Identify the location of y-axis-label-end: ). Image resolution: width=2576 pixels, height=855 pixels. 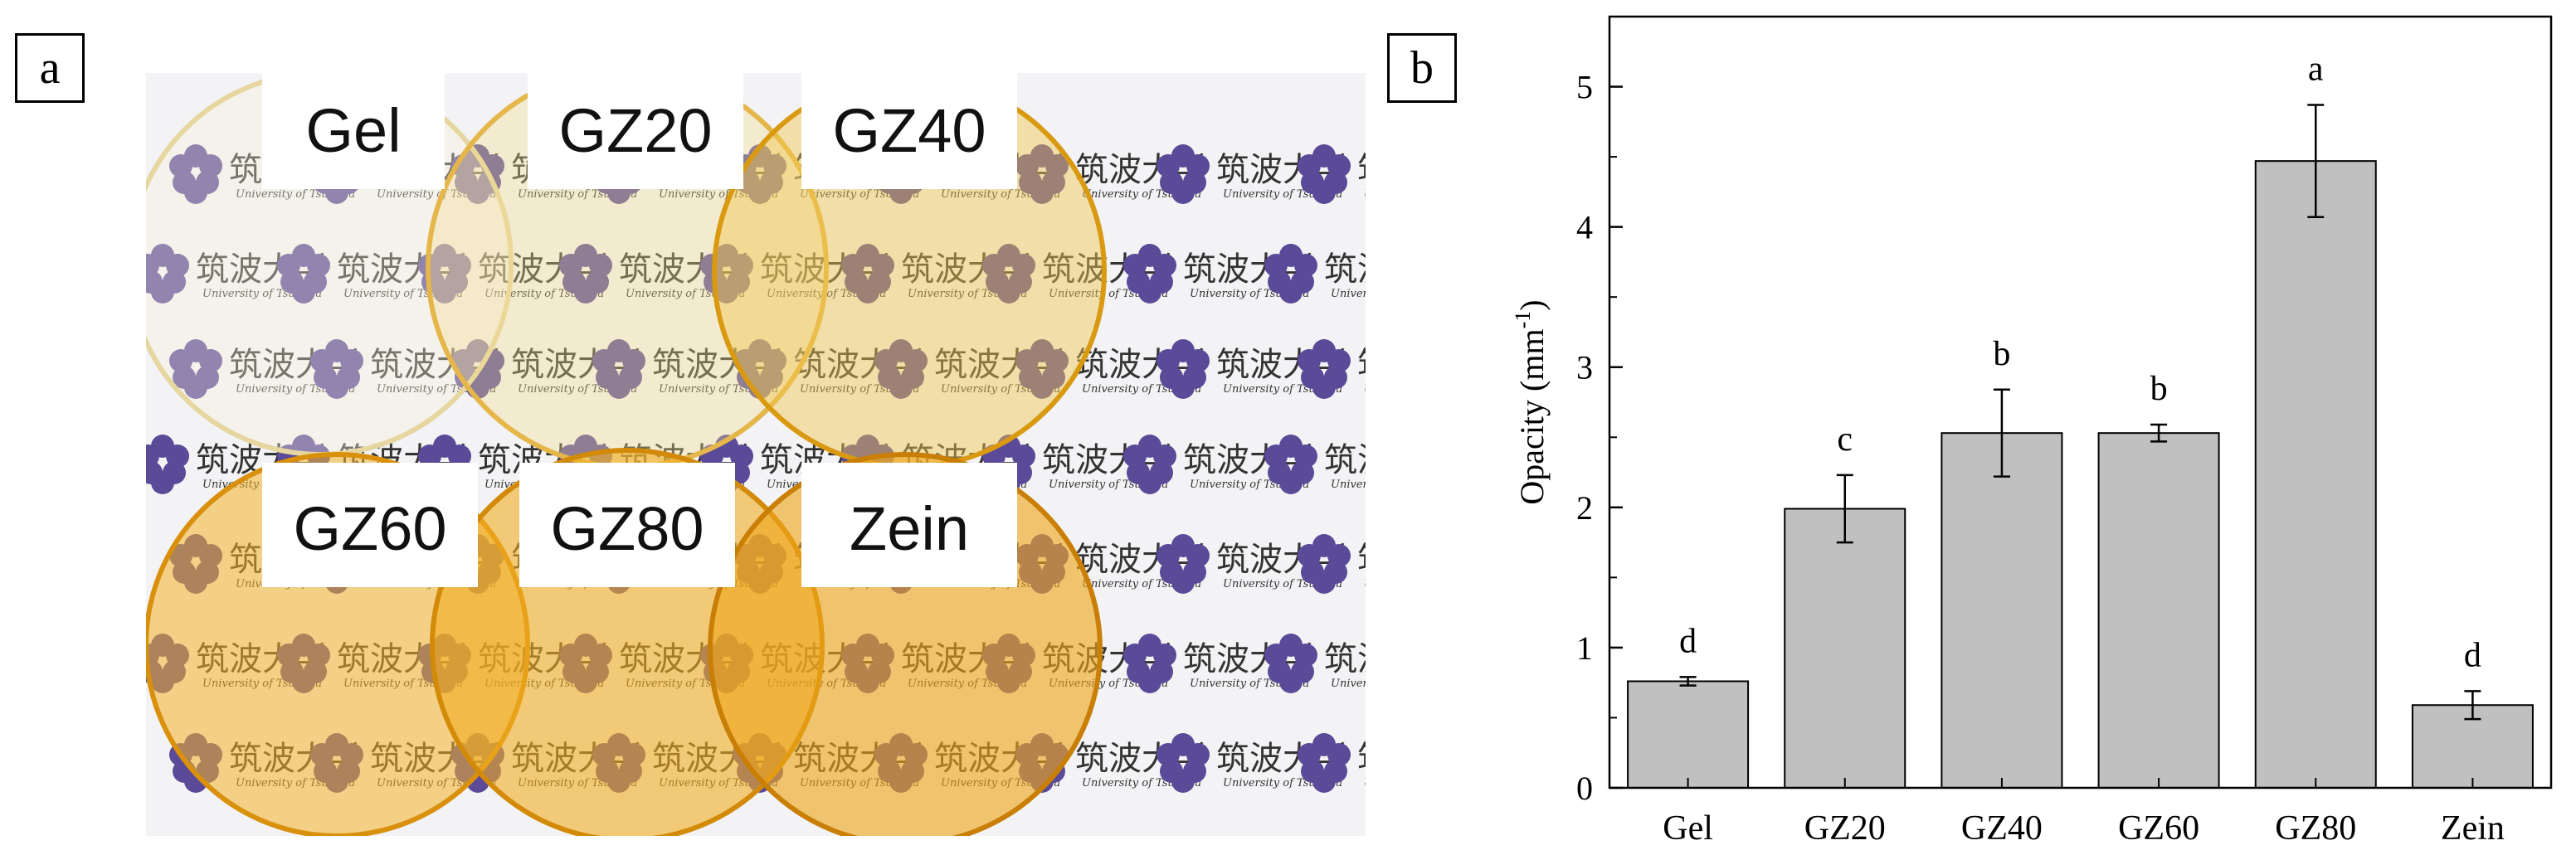
(1532, 304).